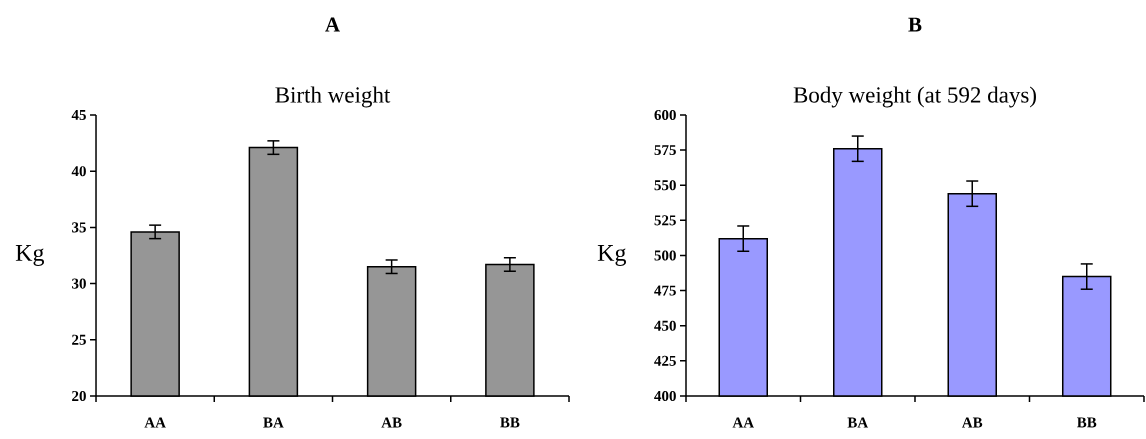  I want to click on chart-subtitle: Body weight (at 592 days), so click(914, 97).